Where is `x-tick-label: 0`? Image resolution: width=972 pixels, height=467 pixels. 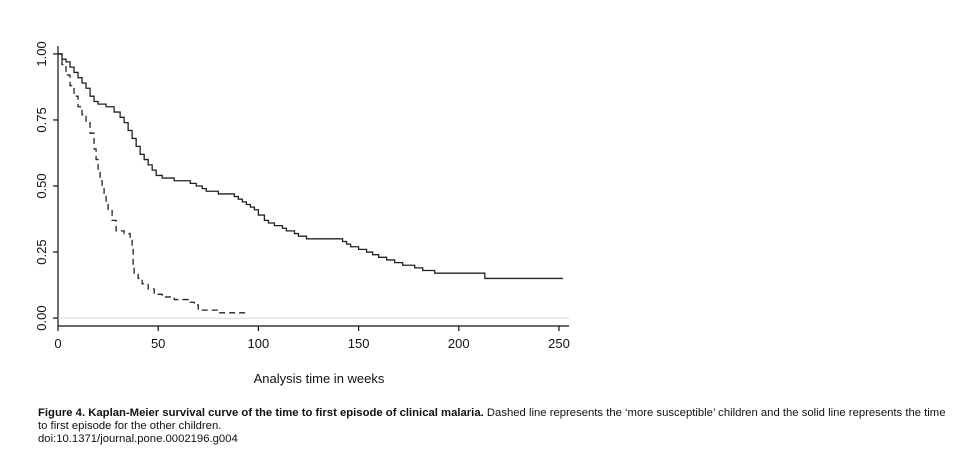
x-tick-label: 0 is located at coordinates (57, 343).